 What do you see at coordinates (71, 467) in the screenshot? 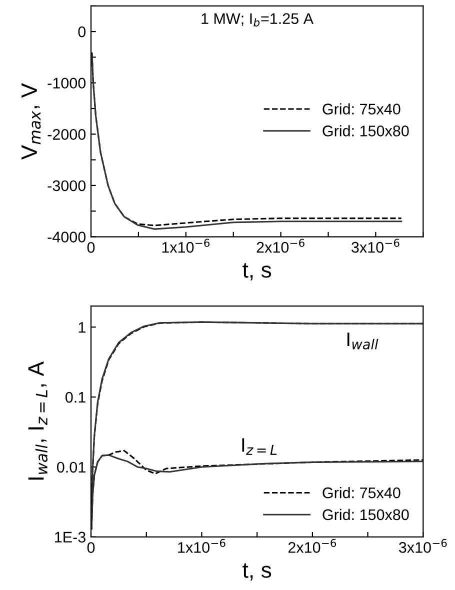
I see `y-tick-label: 0.01` at bounding box center [71, 467].